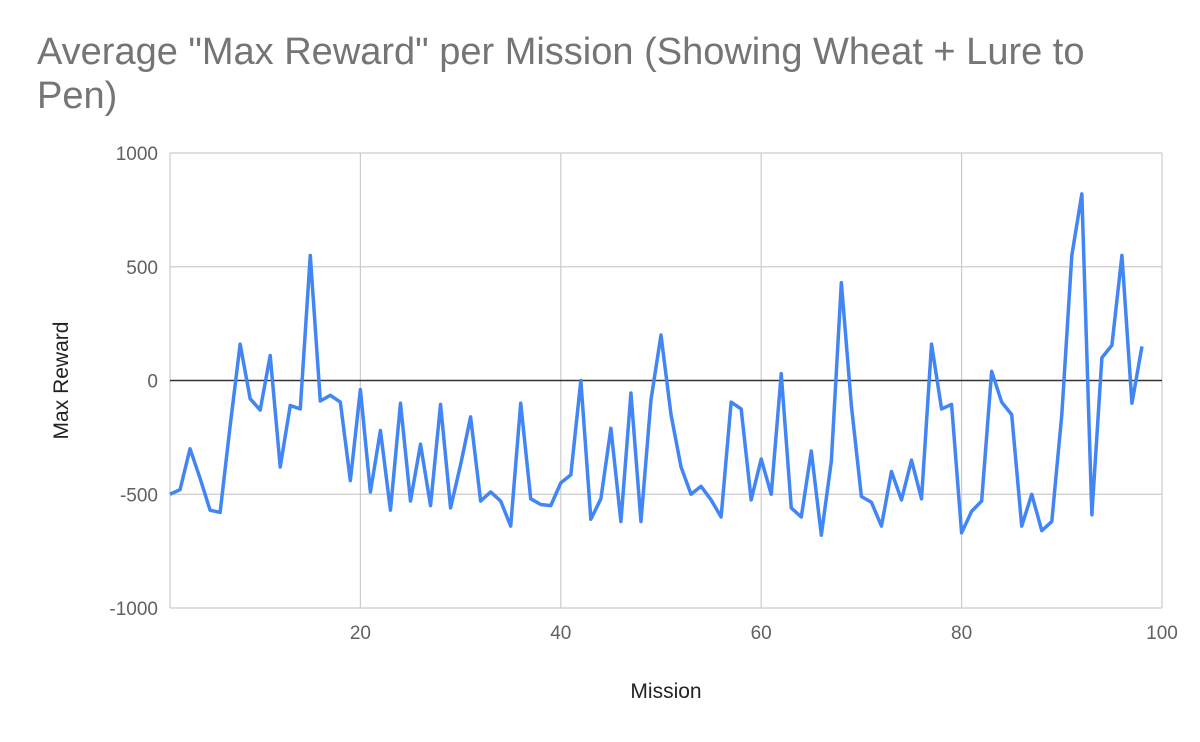 The image size is (1200, 742). What do you see at coordinates (360, 633) in the screenshot?
I see `x-tick-label: 20` at bounding box center [360, 633].